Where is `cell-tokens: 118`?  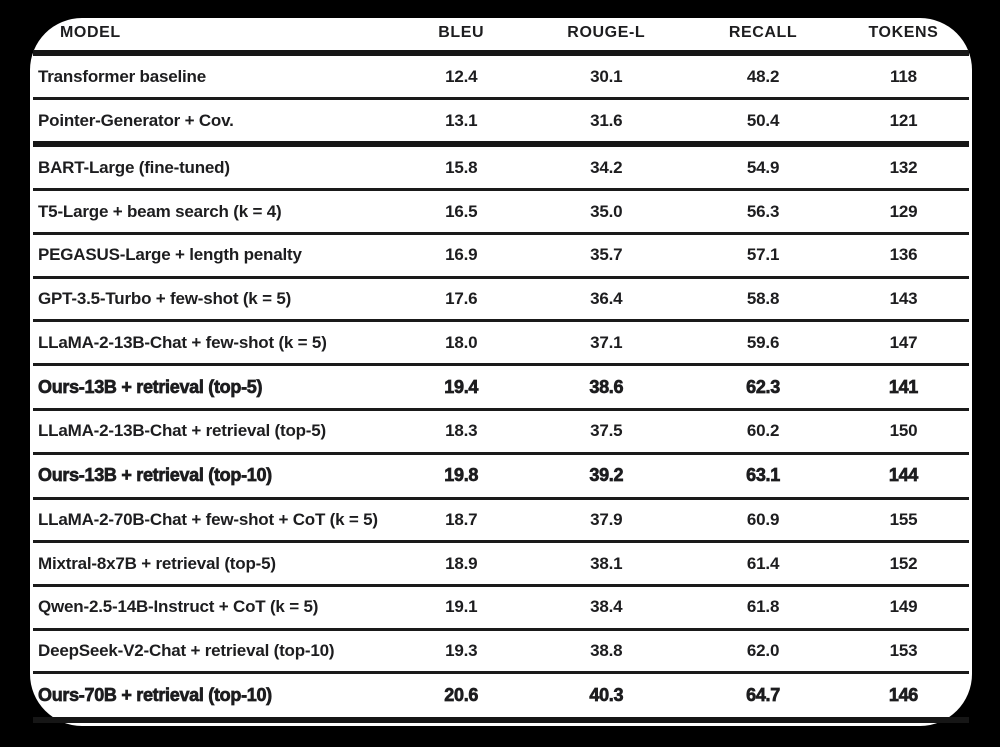
cell-tokens: 118 is located at coordinates (903, 76).